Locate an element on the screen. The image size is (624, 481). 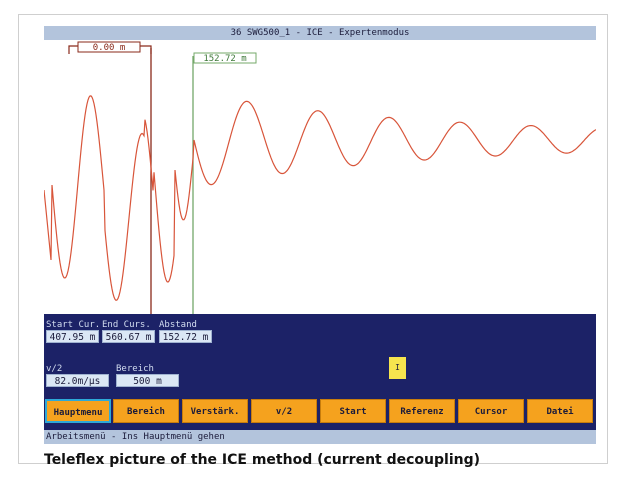
end-cursor-value: 560.67 m is located at coordinates (128, 336).